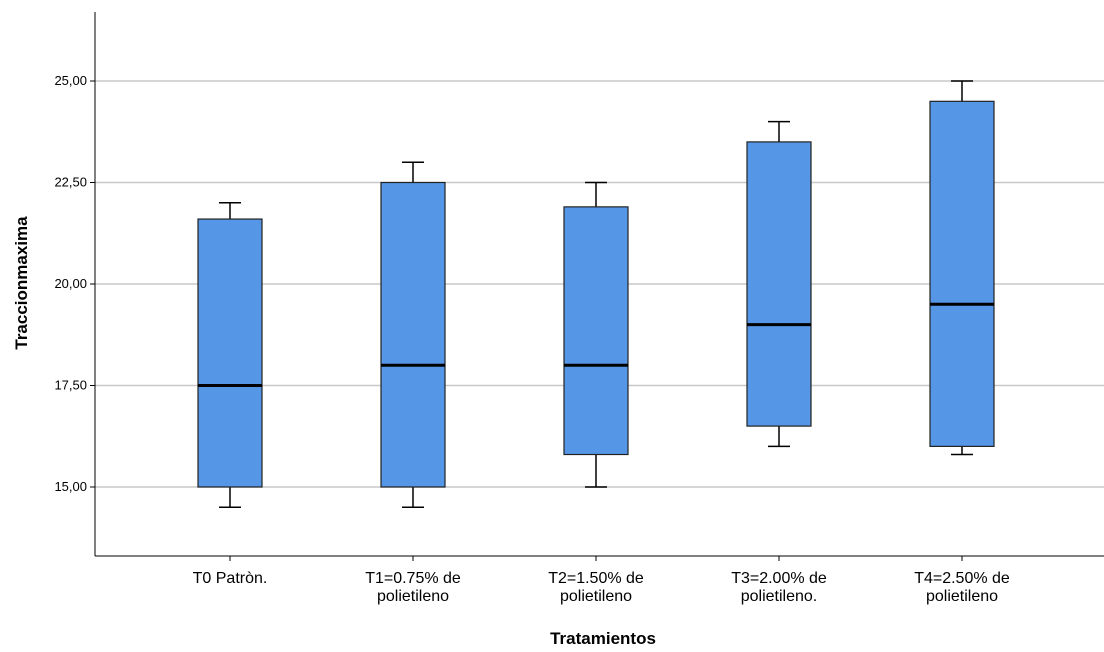  What do you see at coordinates (70, 80) in the screenshot?
I see `y-tick-label: 25,00` at bounding box center [70, 80].